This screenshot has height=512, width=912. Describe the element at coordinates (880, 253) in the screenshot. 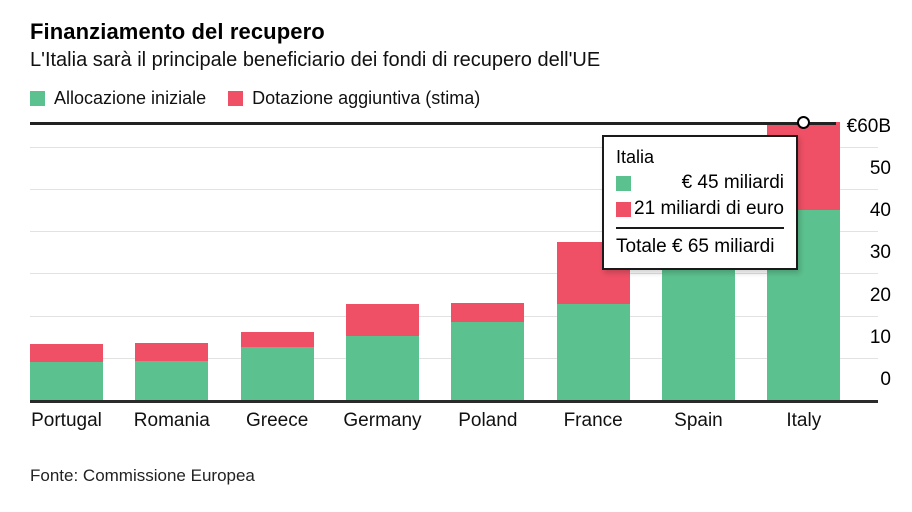

I see `y-tick-label-30: 30` at that location.